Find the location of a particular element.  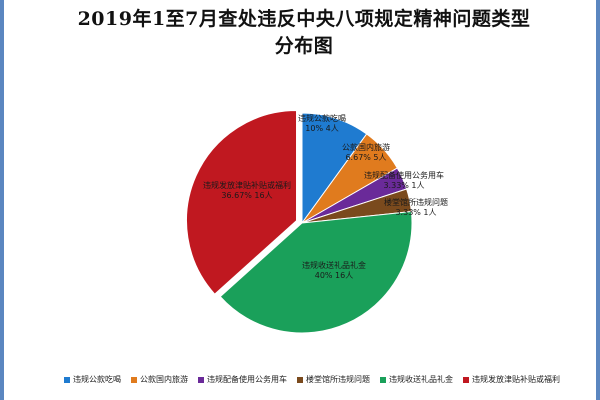

legend-item: 楼堂馆所违规问题 is located at coordinates (333, 379).